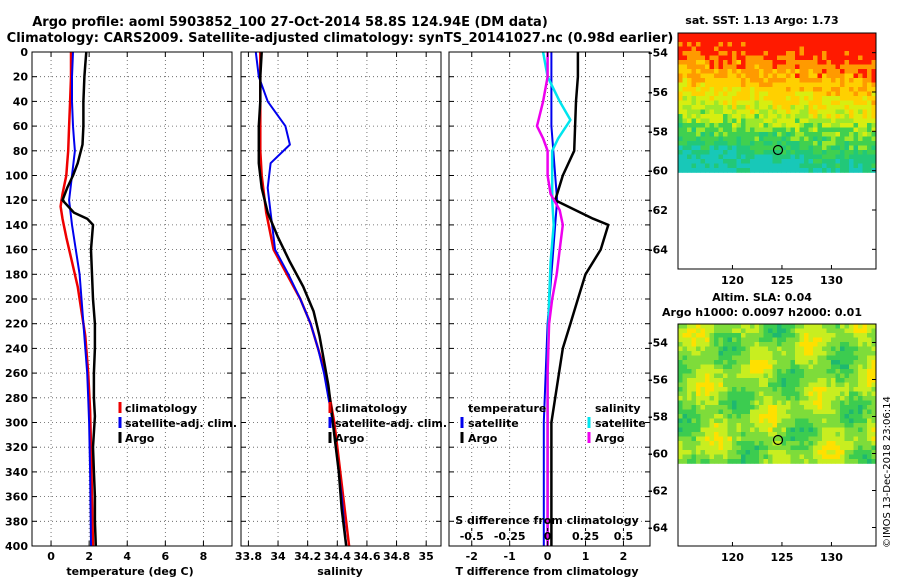  I want to click on legend-label-satellite: satellite-adj. clim., so click(391, 423).